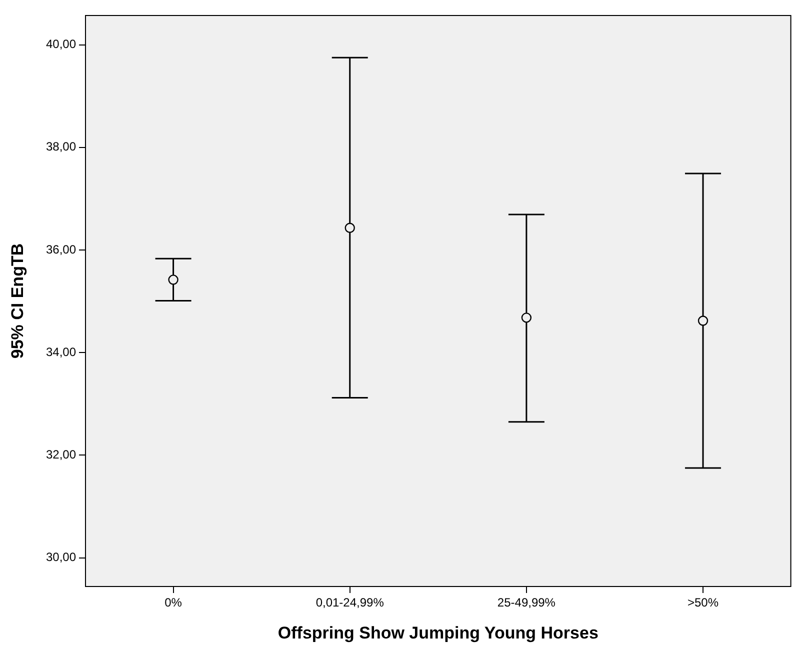 The image size is (797, 648). Describe the element at coordinates (17, 301) in the screenshot. I see `y-axis-title: 95% CI EngTB` at that location.